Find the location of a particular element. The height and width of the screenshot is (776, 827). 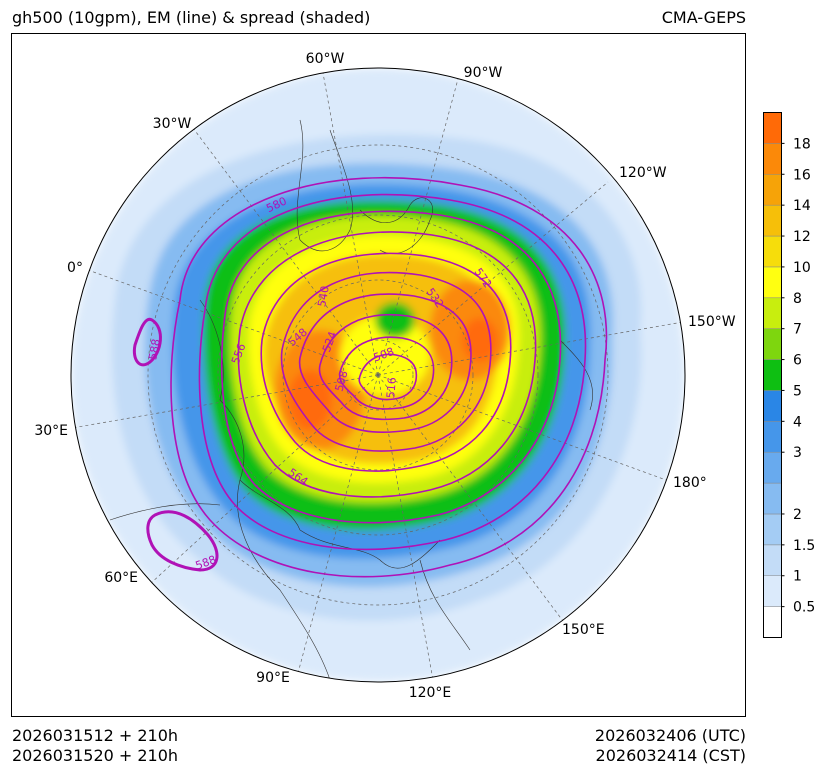

colorbar-label-12: 12 is located at coordinates (802, 237).